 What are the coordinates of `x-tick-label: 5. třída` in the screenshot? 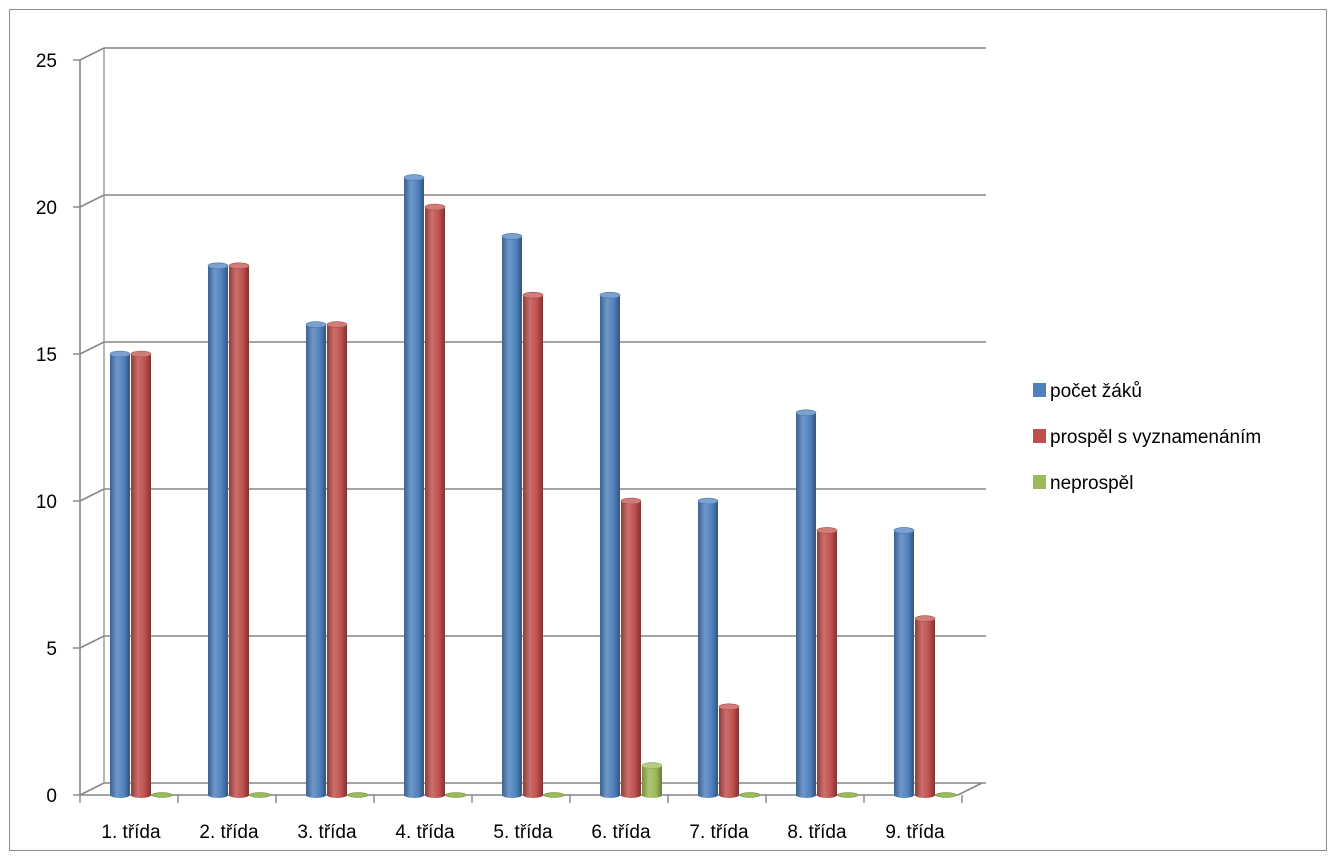 It's located at (523, 832).